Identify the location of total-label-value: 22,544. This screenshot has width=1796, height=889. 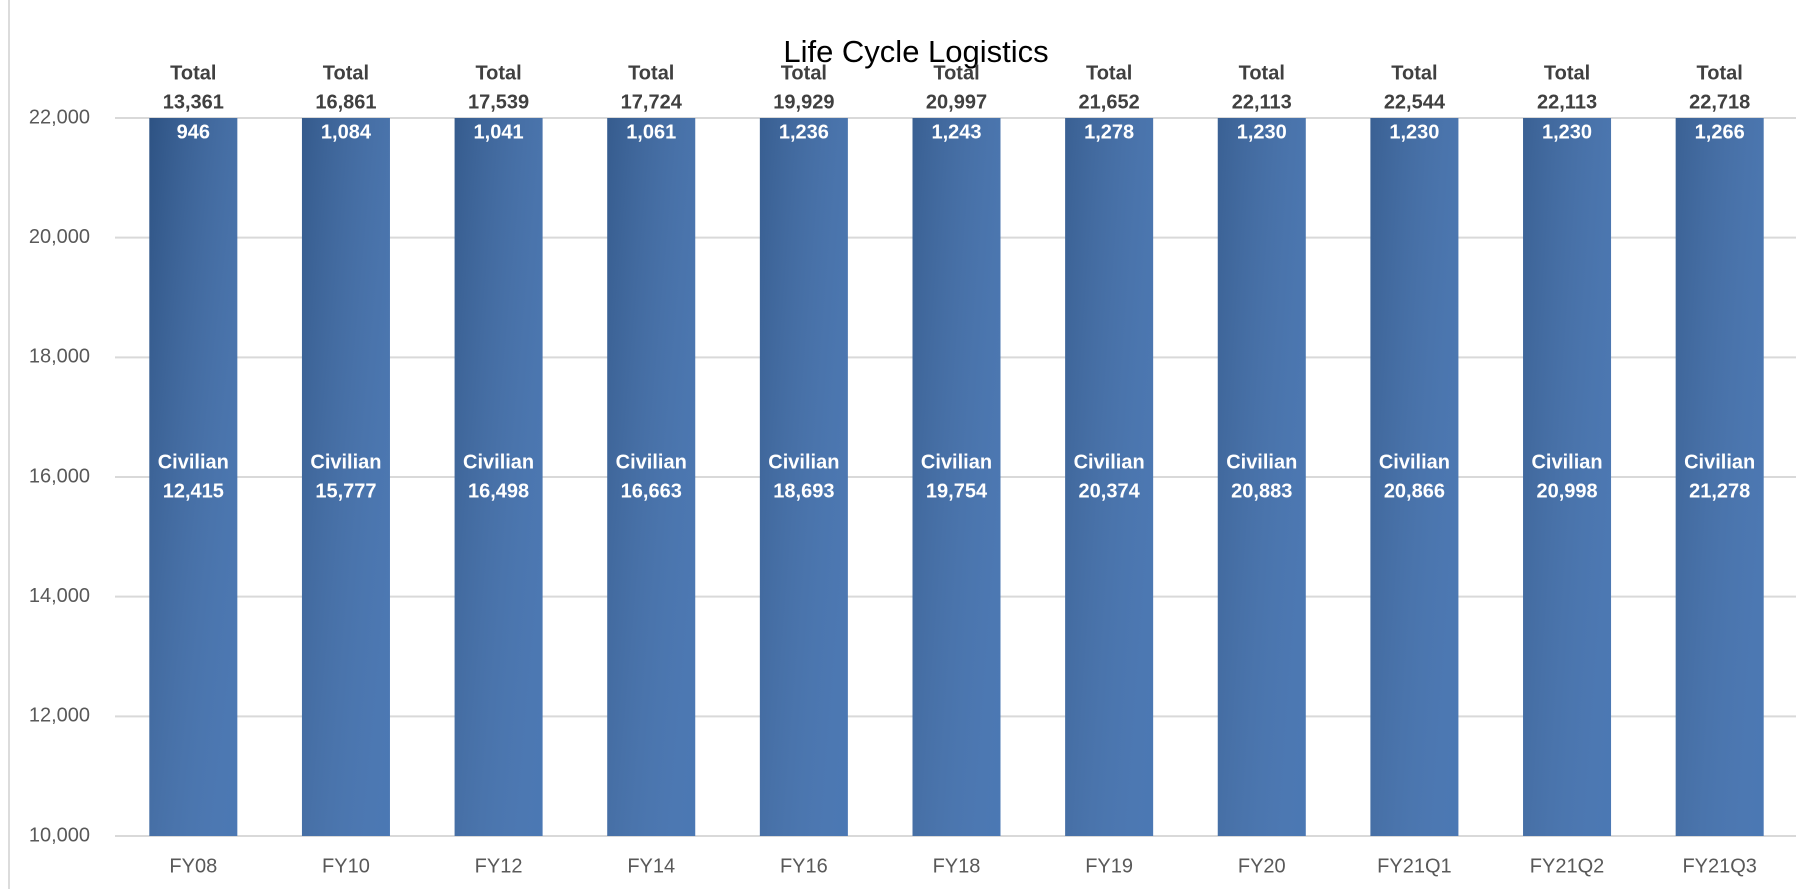
(1415, 102).